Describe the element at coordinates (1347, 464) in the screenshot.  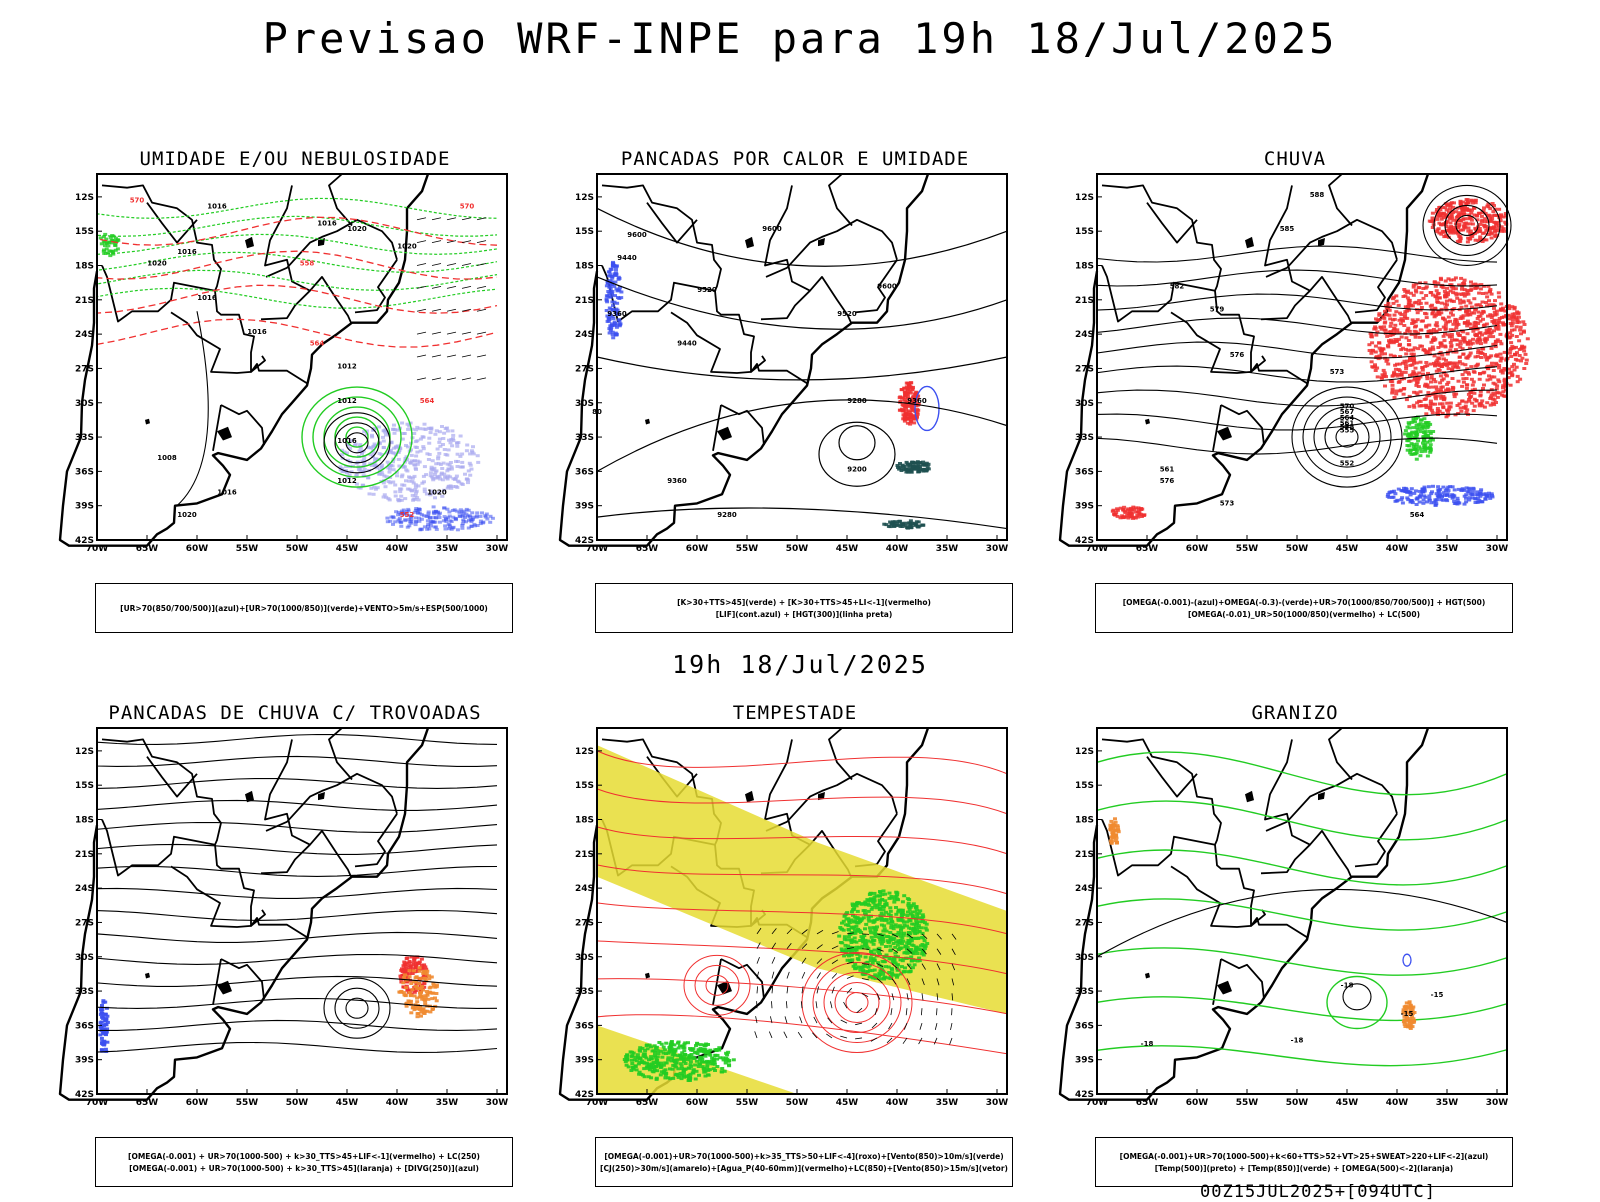
I see `isoline-label: 552` at that location.